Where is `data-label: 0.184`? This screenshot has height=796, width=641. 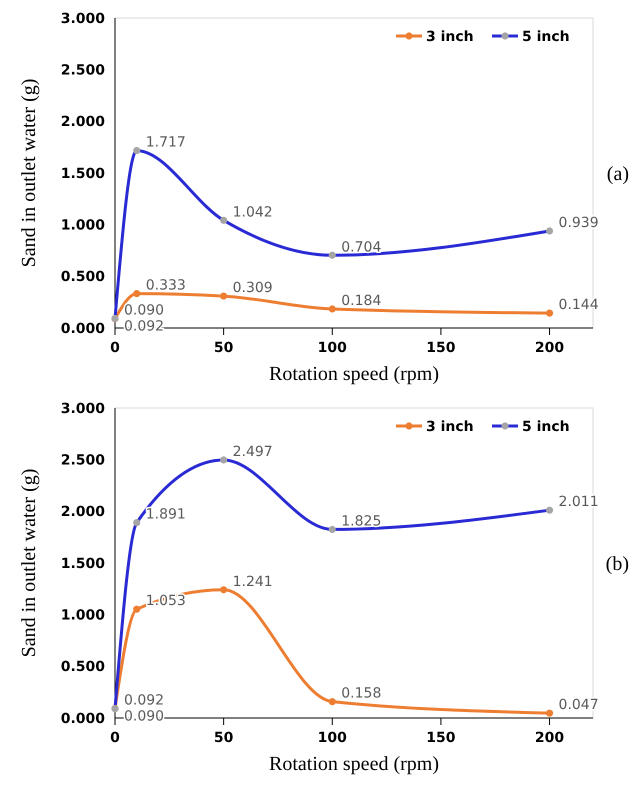
data-label: 0.184 is located at coordinates (361, 300).